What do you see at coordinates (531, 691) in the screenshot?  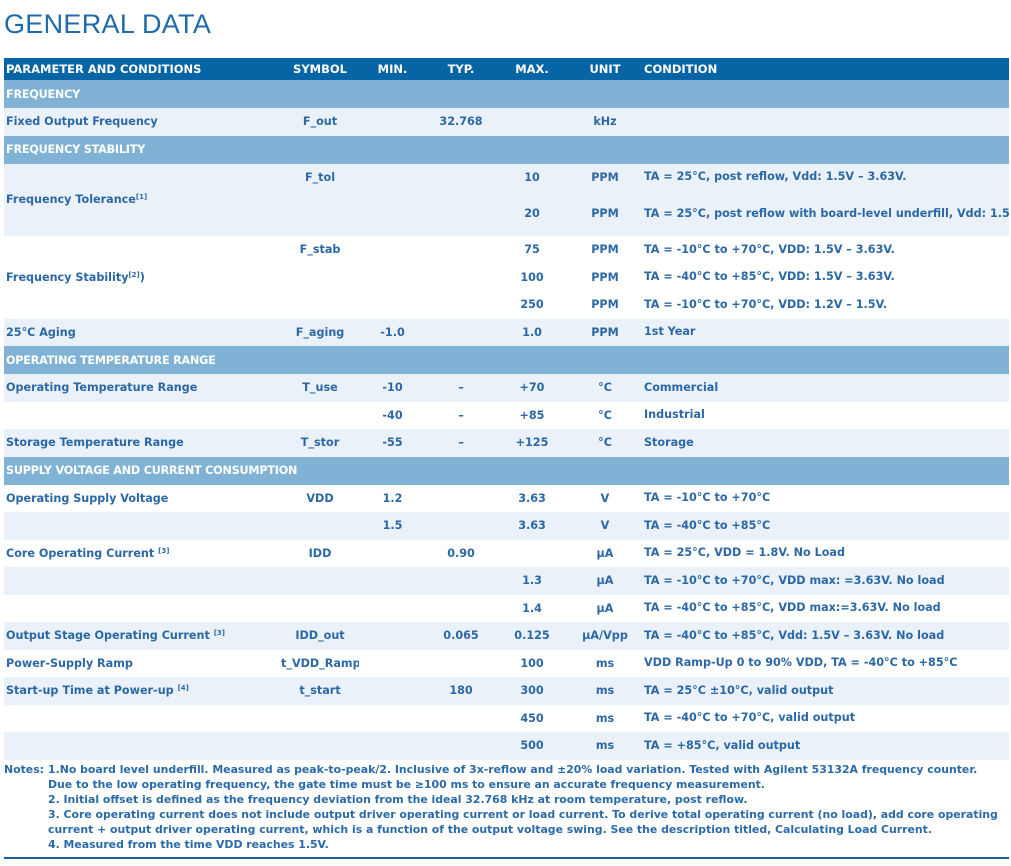 I see `max-cell: 300` at bounding box center [531, 691].